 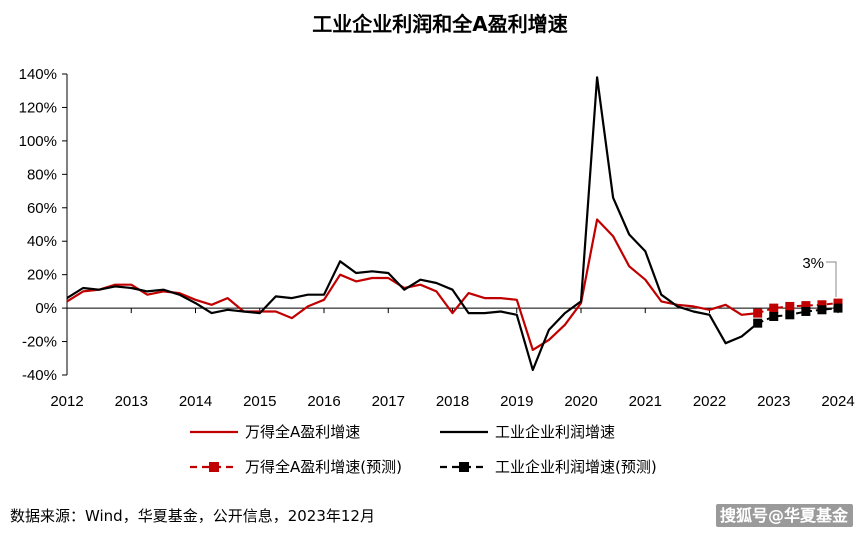 I want to click on y-tick-label: -40%, so click(x=39, y=375).